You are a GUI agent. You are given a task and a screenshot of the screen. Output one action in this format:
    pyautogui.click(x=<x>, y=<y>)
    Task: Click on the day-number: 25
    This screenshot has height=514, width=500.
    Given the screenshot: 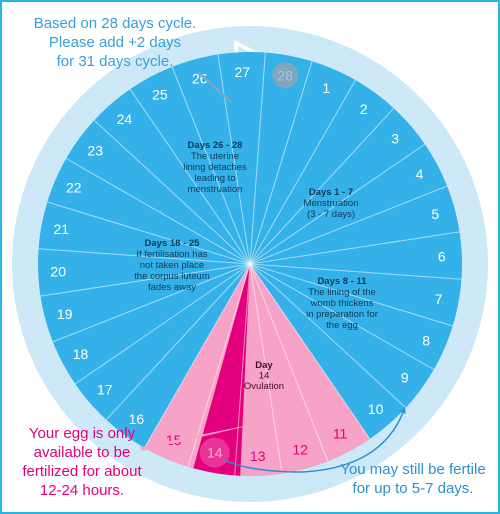 What is the action you would take?
    pyautogui.click(x=160, y=95)
    